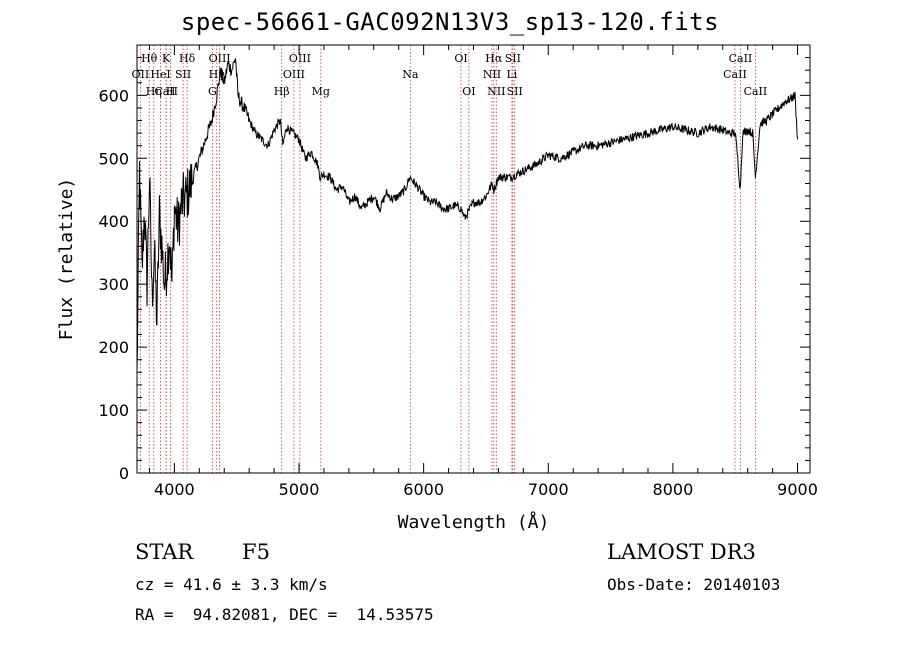 The image size is (900, 649). What do you see at coordinates (256, 552) in the screenshot?
I see `subclass: F5` at bounding box center [256, 552].